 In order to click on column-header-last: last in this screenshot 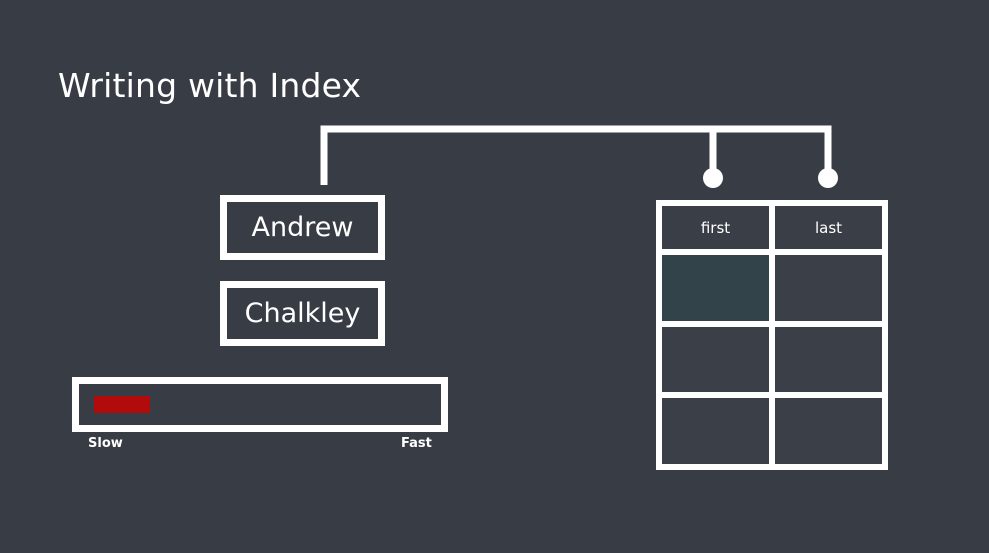, I will do `click(828, 227)`.